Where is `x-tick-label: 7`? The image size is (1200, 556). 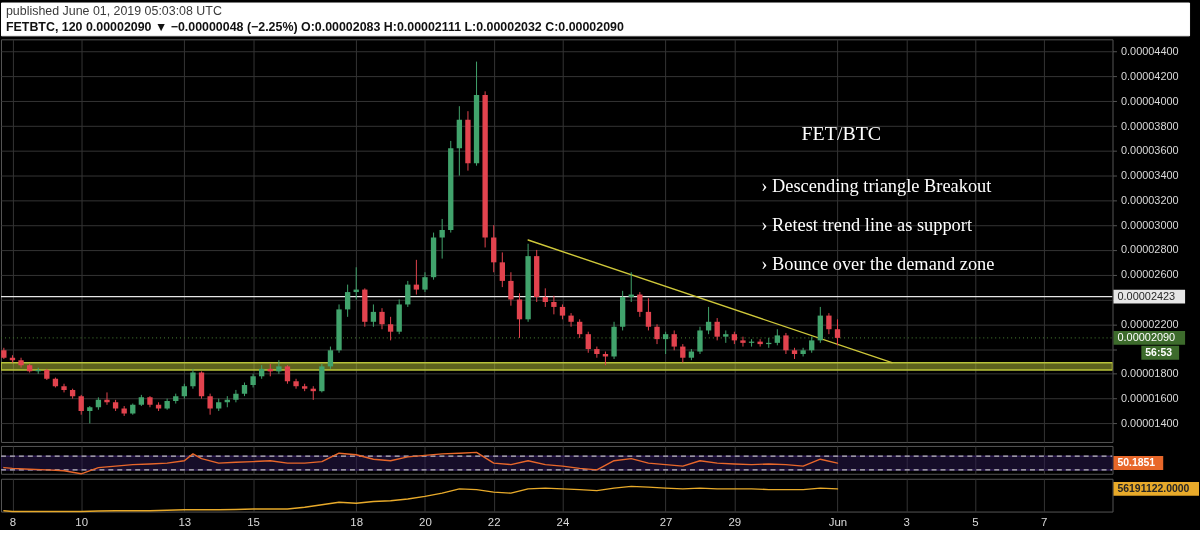
x-tick-label: 7 is located at coordinates (1044, 521).